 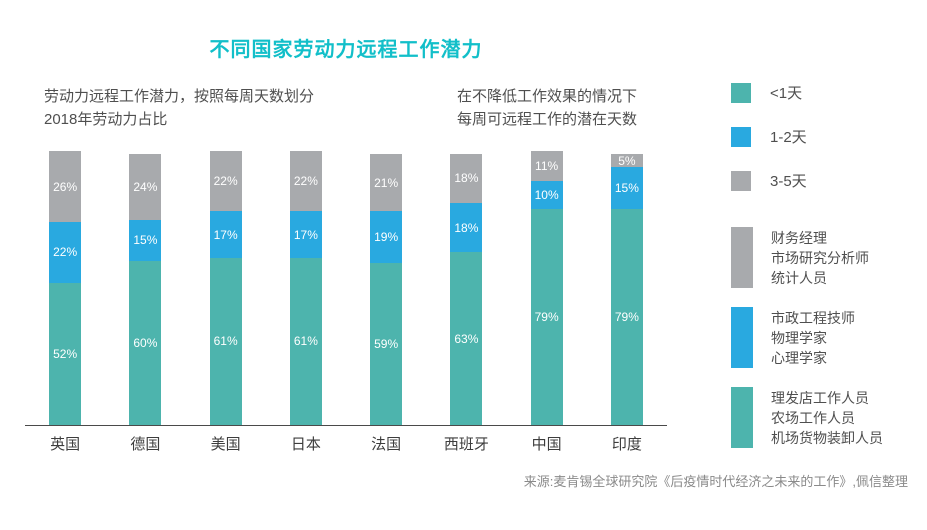 I want to click on segment-value-label: 5%, so click(x=627, y=160).